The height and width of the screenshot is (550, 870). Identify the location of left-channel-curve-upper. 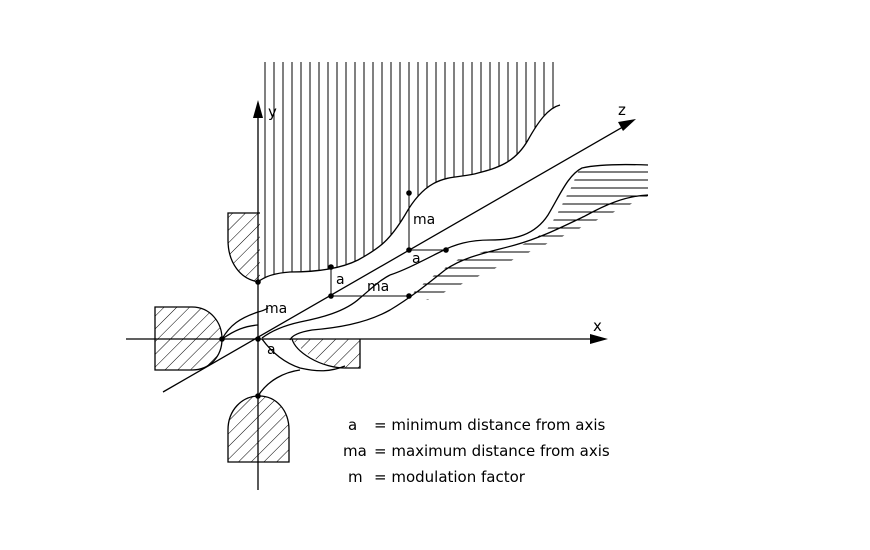
(240, 332).